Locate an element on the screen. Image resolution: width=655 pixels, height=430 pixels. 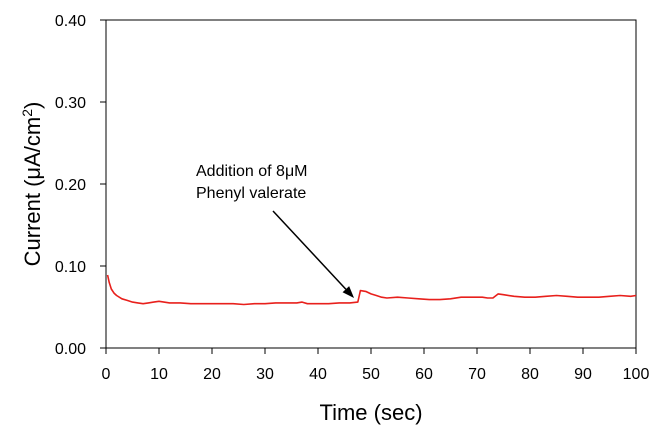
x-tick-label: 0 is located at coordinates (106, 374).